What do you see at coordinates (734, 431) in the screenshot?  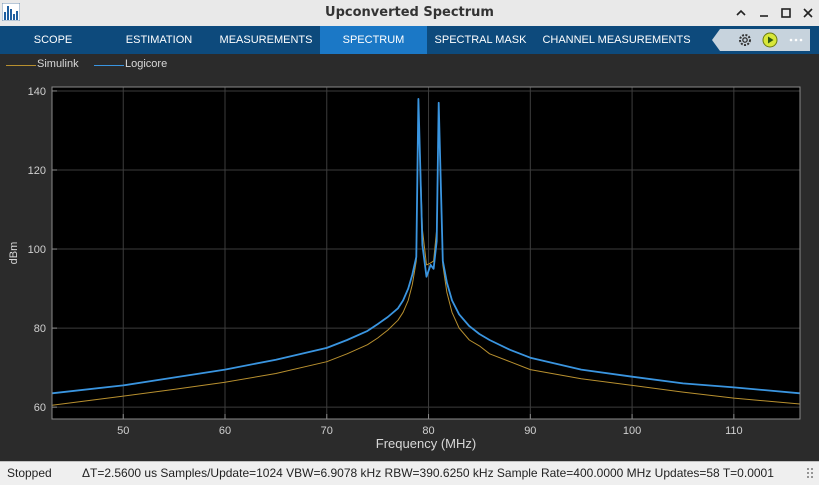 I see `x-tick-label: 110` at bounding box center [734, 431].